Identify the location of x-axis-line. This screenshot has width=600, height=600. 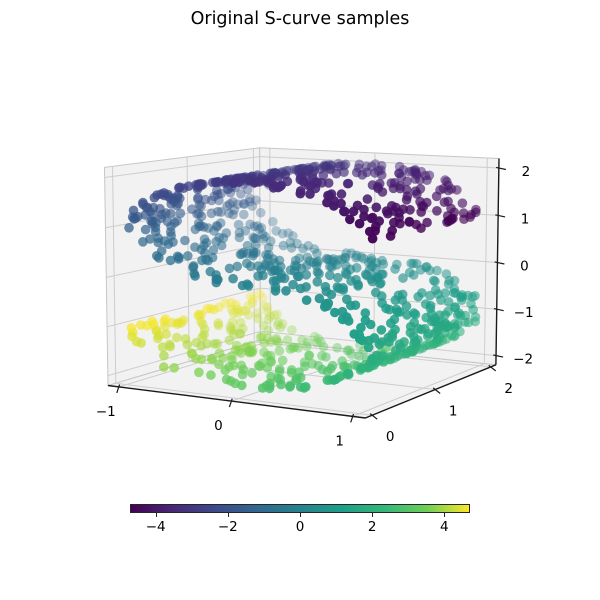
(236, 401).